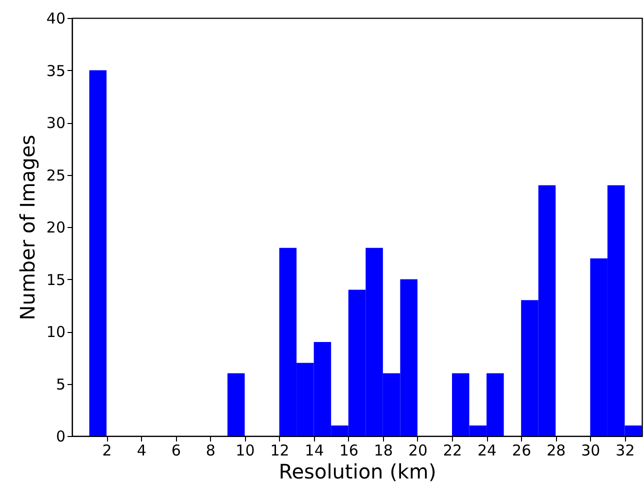 This screenshot has height=491, width=644. I want to click on x-tick-label: 12, so click(280, 451).